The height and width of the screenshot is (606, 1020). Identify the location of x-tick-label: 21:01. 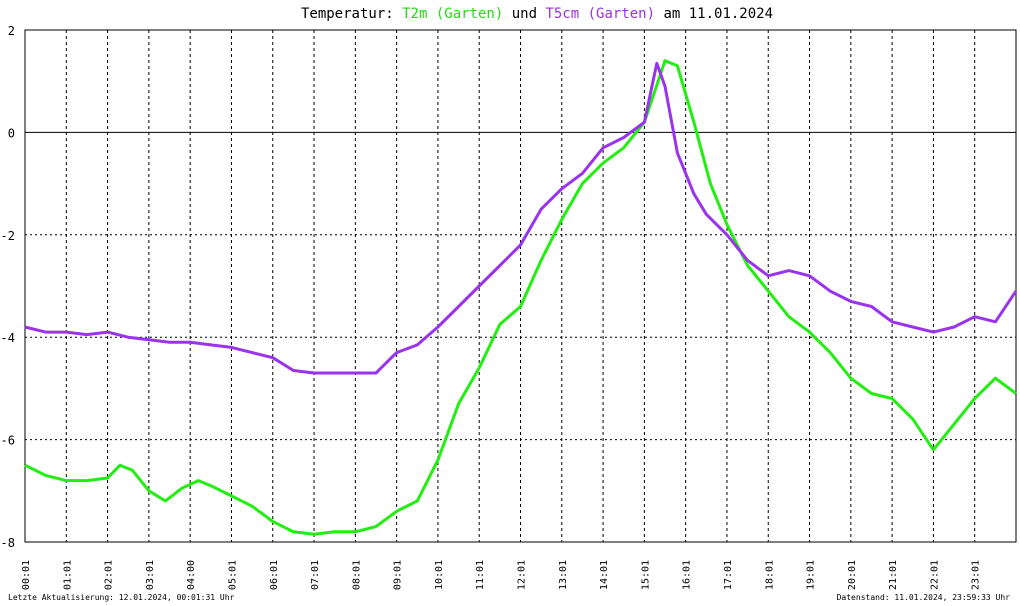
(893, 575).